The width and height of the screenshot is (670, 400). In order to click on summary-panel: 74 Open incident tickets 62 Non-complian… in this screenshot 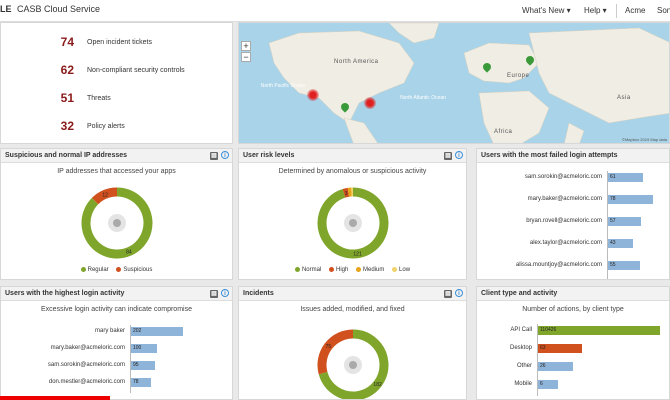, I will do `click(116, 83)`.